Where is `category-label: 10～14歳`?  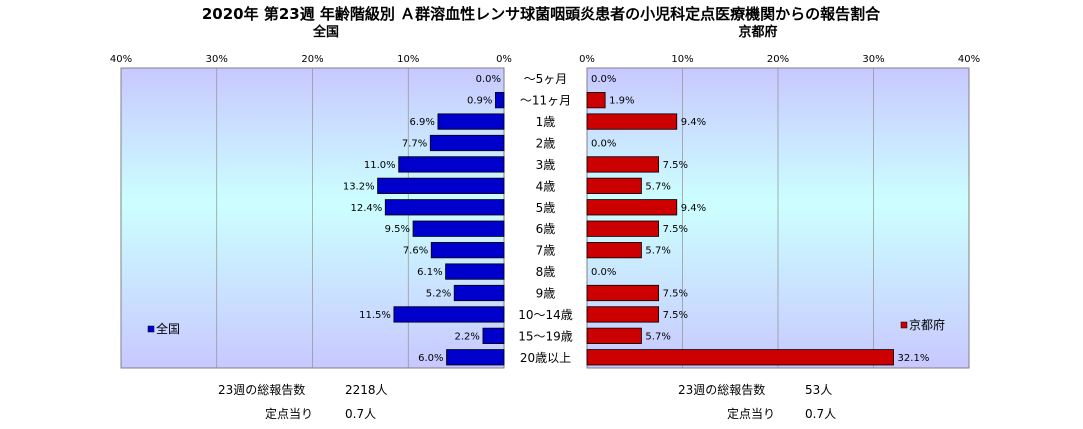
category-label: 10～14歳 is located at coordinates (545, 315).